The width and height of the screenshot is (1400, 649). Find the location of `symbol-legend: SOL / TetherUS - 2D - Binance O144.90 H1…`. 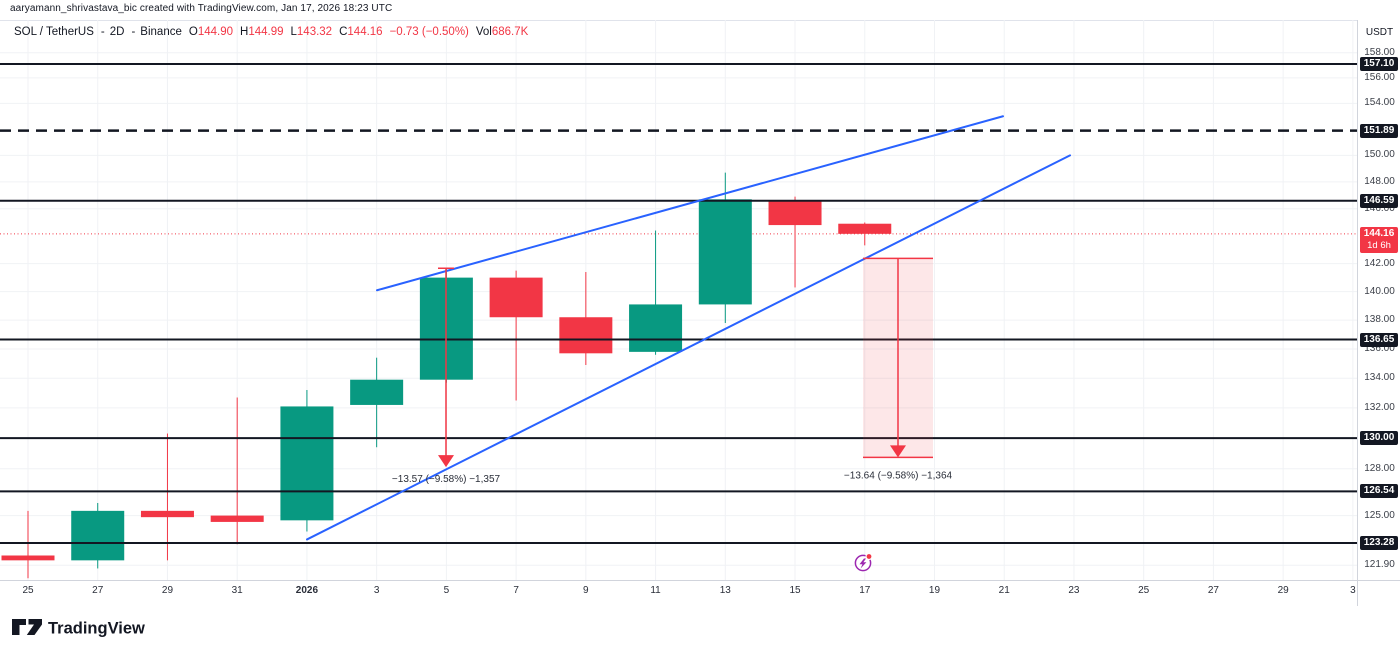

symbol-legend: SOL / TetherUS - 2D - Binance O144.90 H1… is located at coordinates (272, 32).